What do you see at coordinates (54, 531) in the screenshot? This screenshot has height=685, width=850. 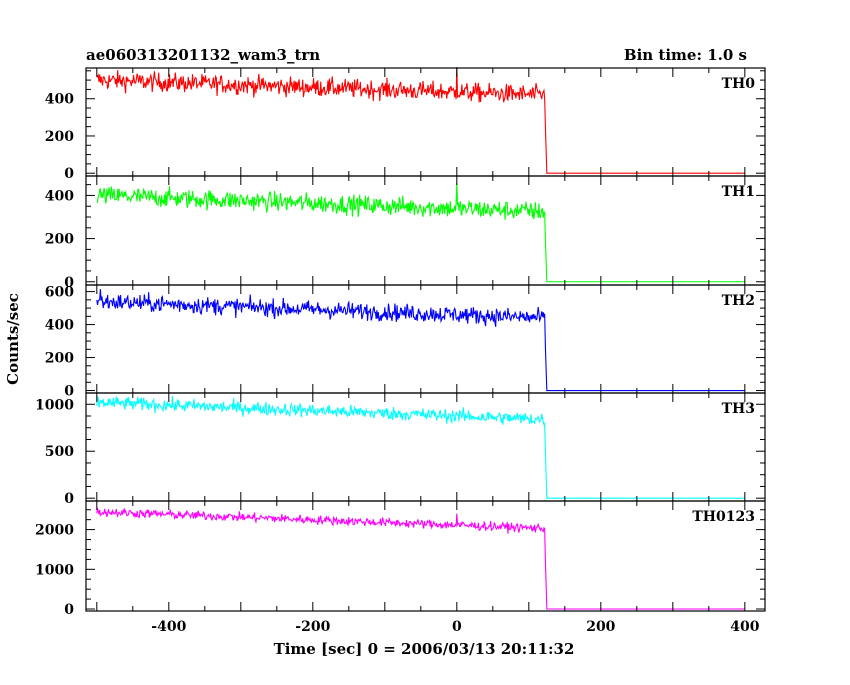 I see `y-tick-label: 2000` at bounding box center [54, 531].